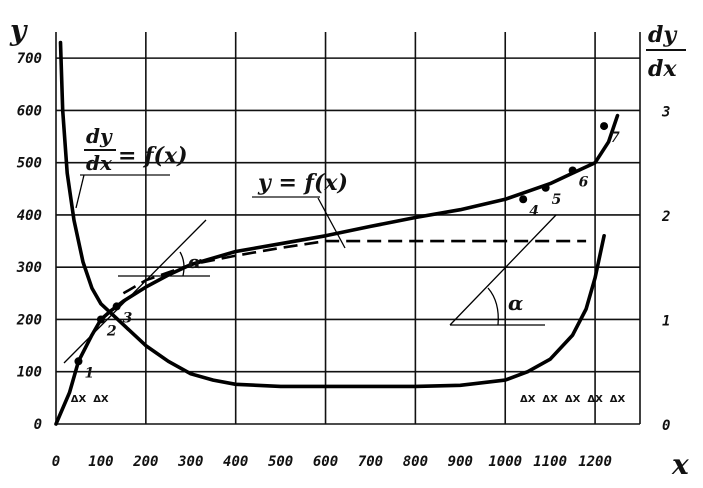  What do you see at coordinates (595, 462) in the screenshot?
I see `x-tick-label: 1200` at bounding box center [595, 462].